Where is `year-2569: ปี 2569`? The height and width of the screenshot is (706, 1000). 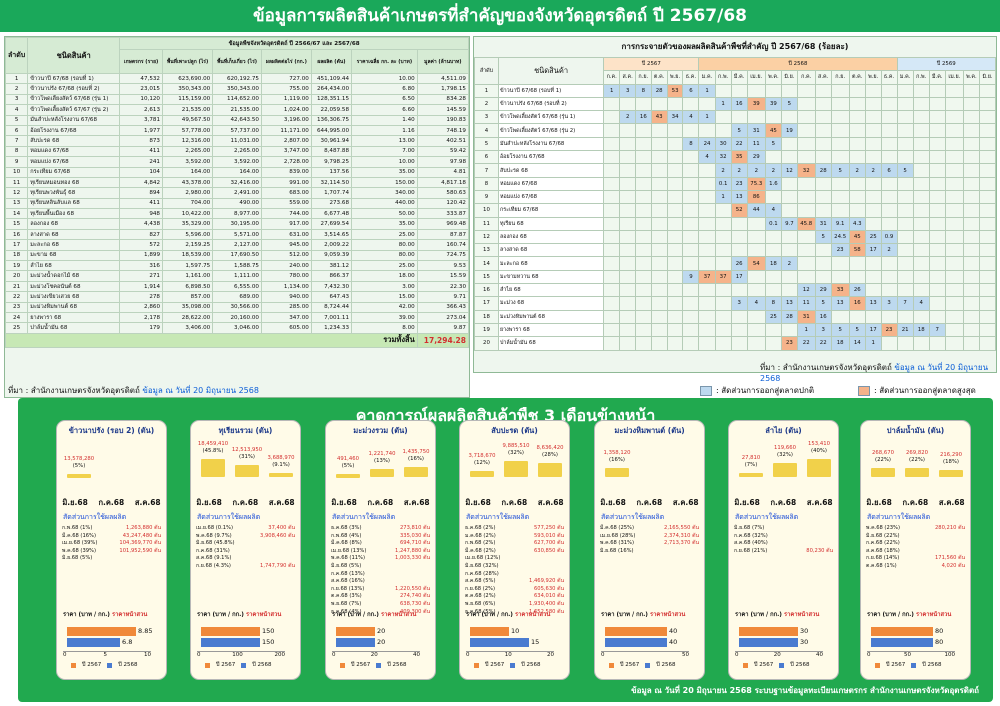 year-2569: ปี 2569 is located at coordinates (946, 64).